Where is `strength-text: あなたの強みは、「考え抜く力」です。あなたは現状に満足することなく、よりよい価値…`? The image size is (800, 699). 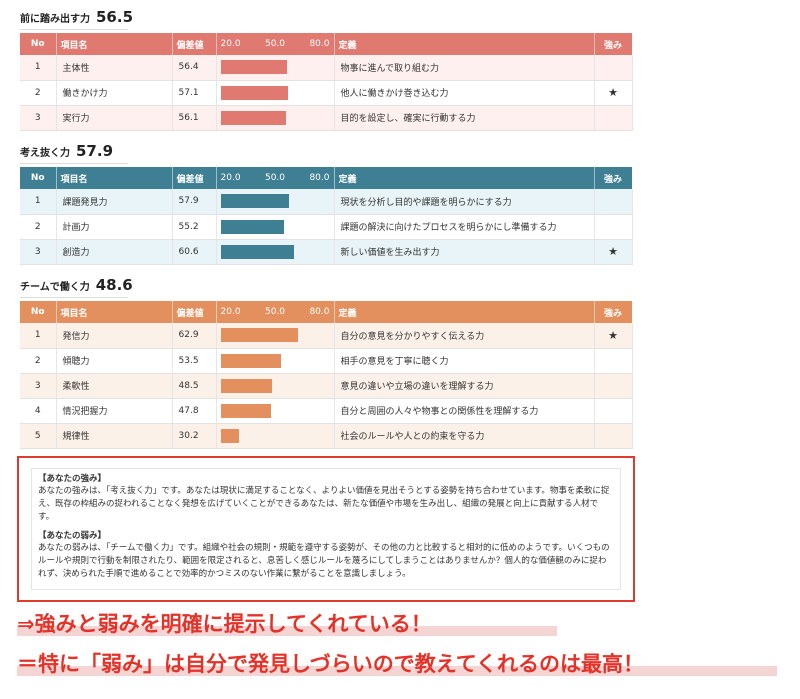
strength-text: あなたの強みは、「考え抜く力」です。あなたは現状に満足することなく、よりよい価値… is located at coordinates (324, 504).